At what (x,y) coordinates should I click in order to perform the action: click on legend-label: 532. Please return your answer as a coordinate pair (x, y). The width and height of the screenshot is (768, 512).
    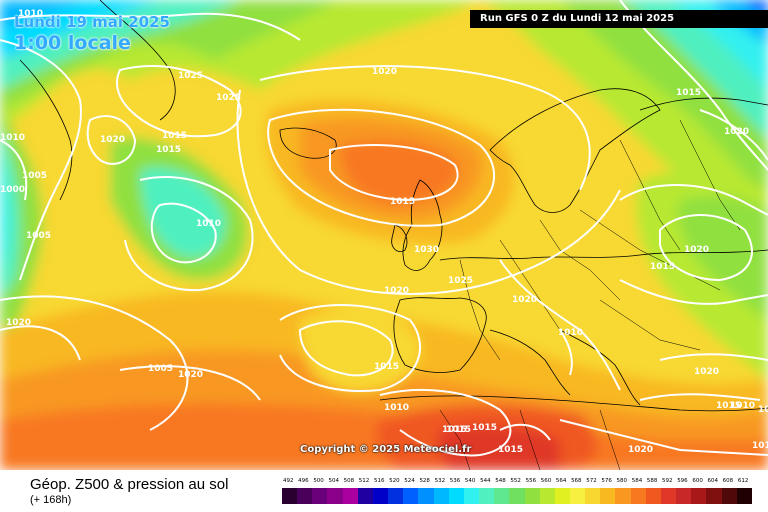
    Looking at the image, I should click on (440, 481).